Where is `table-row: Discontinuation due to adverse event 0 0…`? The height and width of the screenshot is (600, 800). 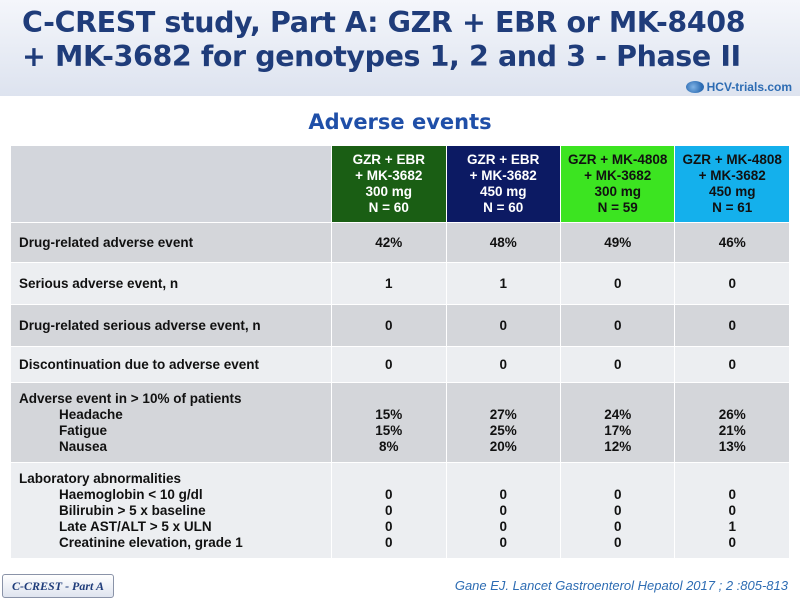 table-row: Discontinuation due to adverse event 0 0… is located at coordinates (399, 364).